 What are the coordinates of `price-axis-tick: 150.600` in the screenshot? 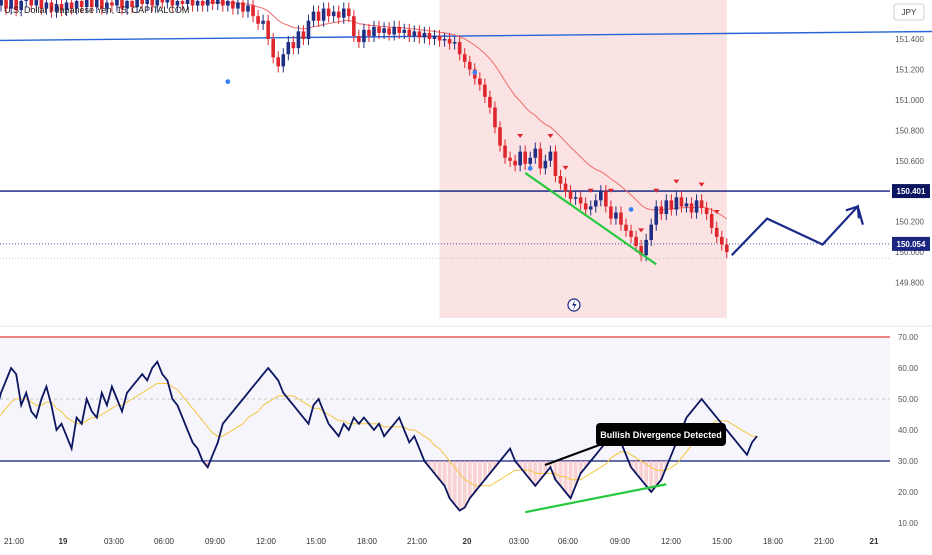 It's located at (909, 161).